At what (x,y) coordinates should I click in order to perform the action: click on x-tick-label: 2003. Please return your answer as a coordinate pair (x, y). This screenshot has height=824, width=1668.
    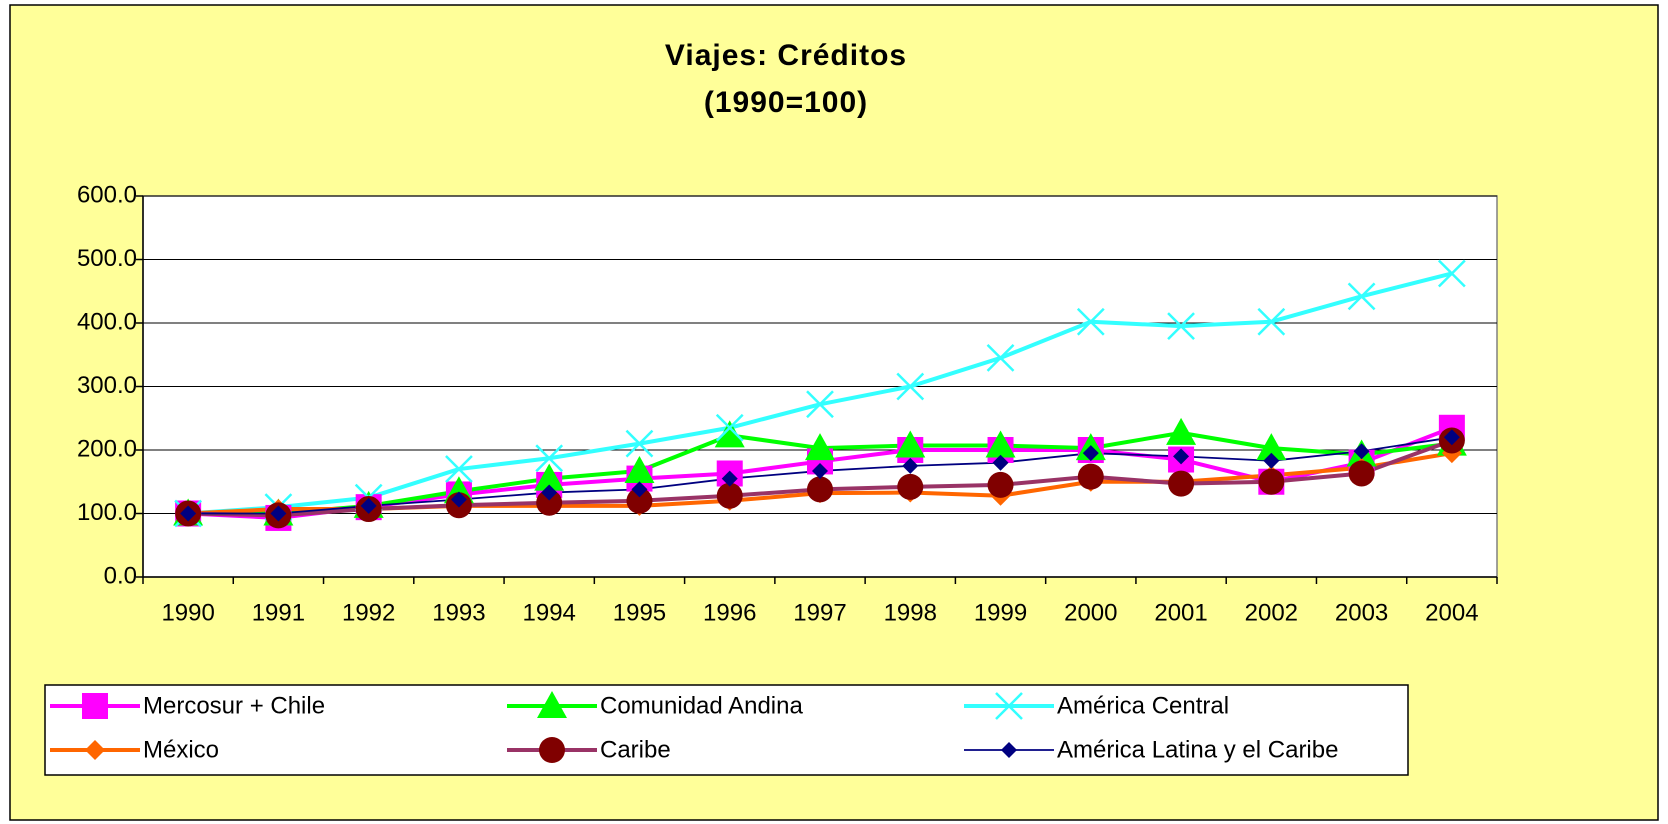
    Looking at the image, I should click on (1361, 612).